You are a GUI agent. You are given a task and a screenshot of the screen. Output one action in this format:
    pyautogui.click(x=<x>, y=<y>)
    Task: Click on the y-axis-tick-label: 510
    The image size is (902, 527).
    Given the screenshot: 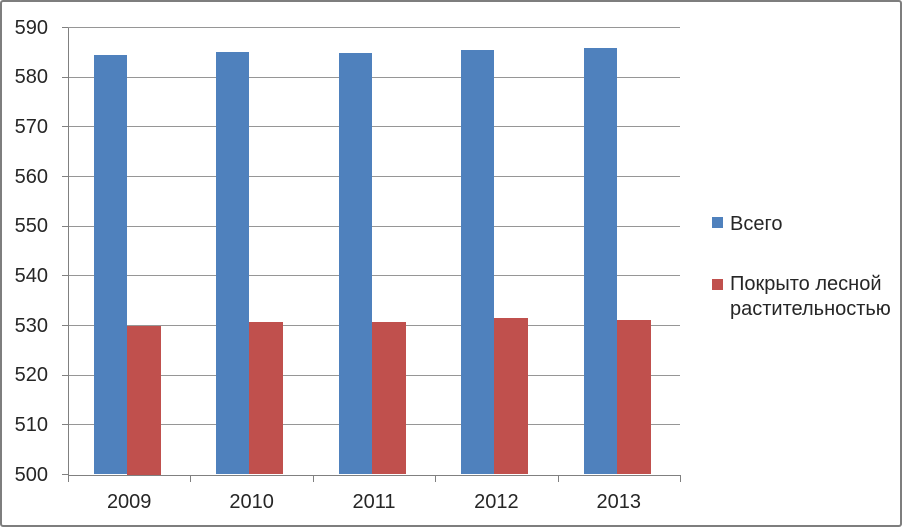 What is the action you would take?
    pyautogui.click(x=31, y=424)
    